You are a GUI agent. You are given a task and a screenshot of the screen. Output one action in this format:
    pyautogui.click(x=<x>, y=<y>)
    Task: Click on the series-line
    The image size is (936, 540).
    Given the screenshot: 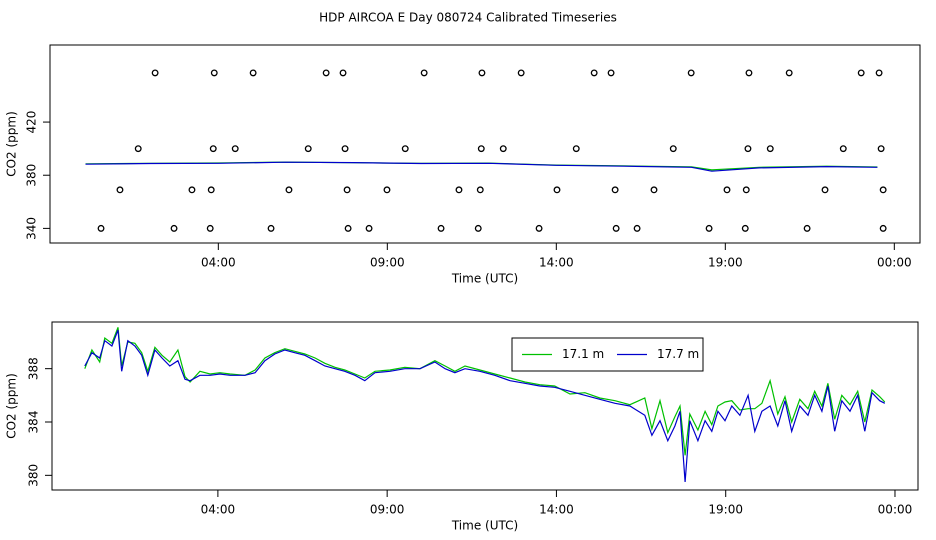 What is the action you would take?
    pyautogui.click(x=481, y=166)
    